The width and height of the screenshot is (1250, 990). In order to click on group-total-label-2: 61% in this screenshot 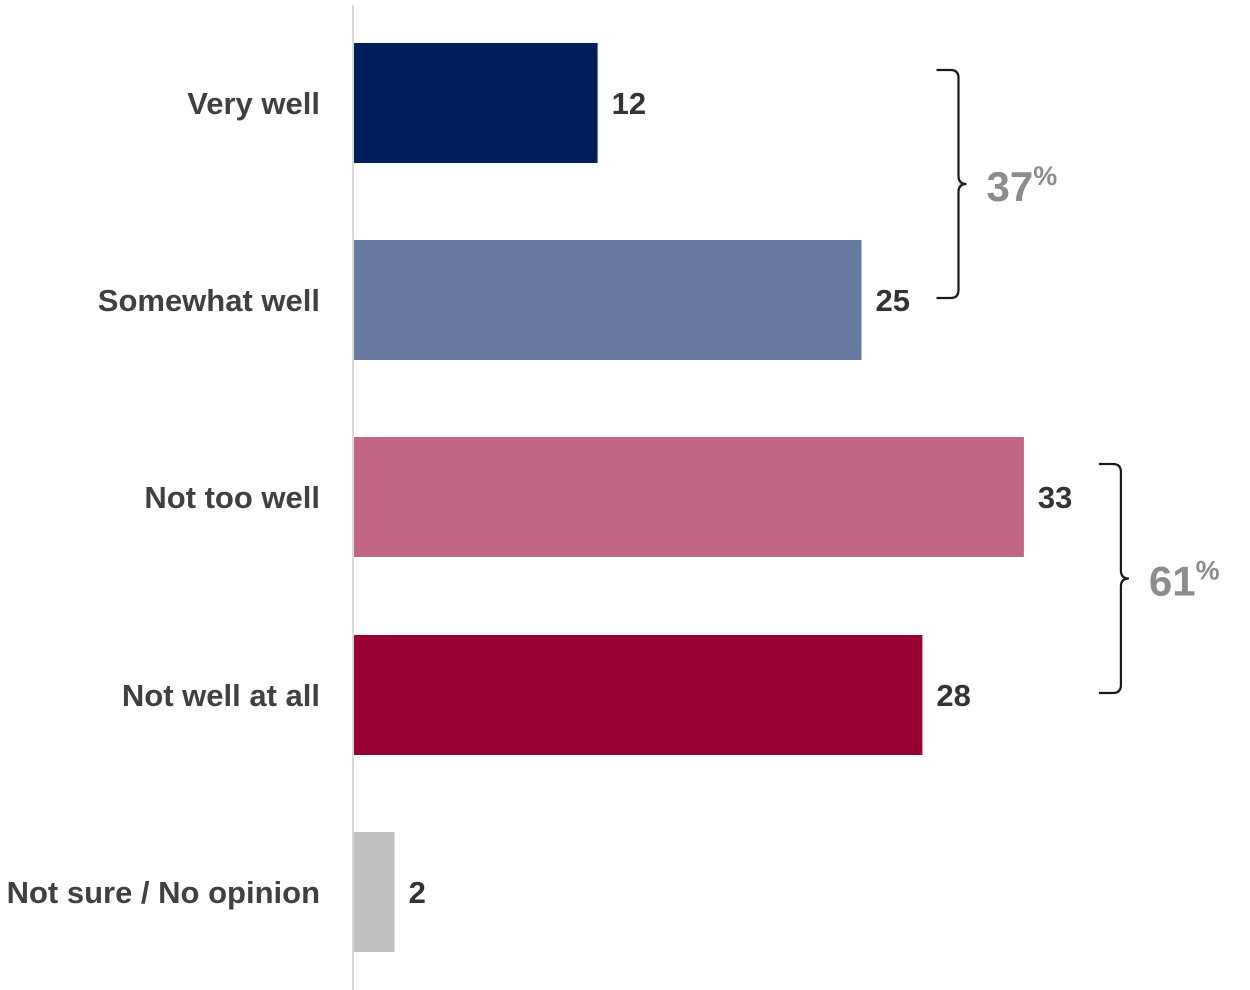, I will do `click(1184, 580)`.